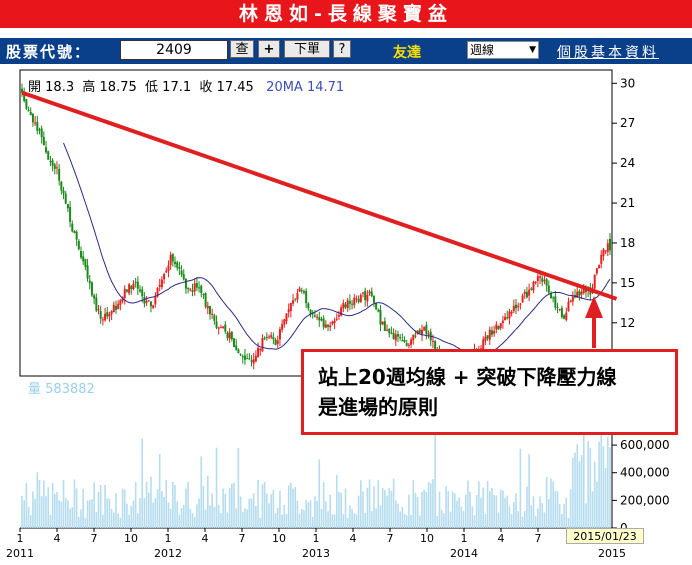  Describe the element at coordinates (61, 387) in the screenshot. I see `volume-label: 量 583882` at that location.